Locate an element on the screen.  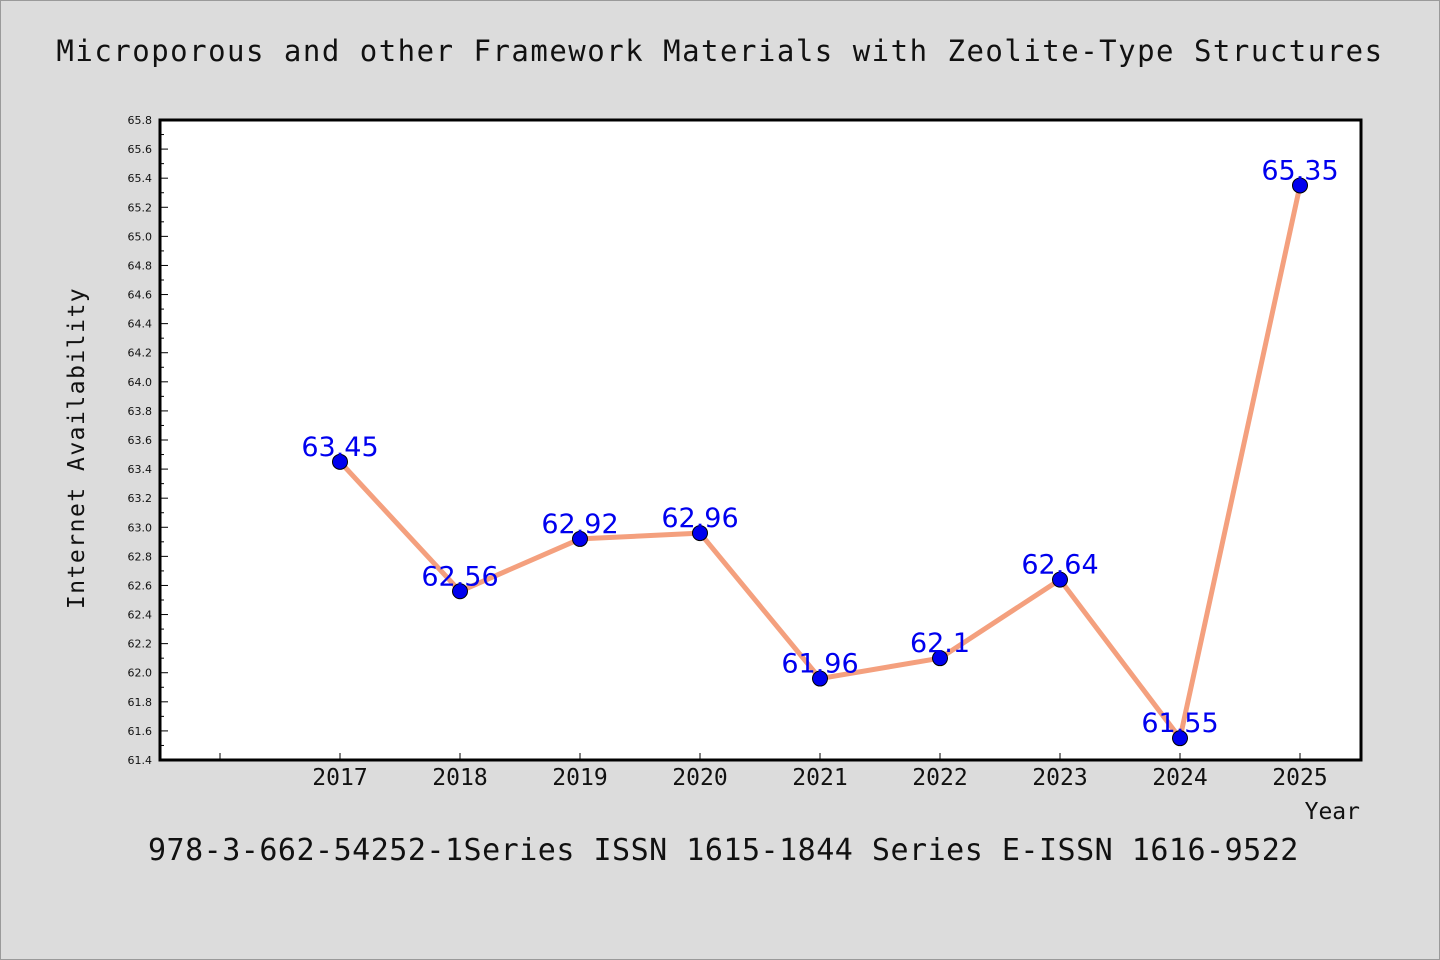
y-tick-label: 65.4 is located at coordinates (140, 178).